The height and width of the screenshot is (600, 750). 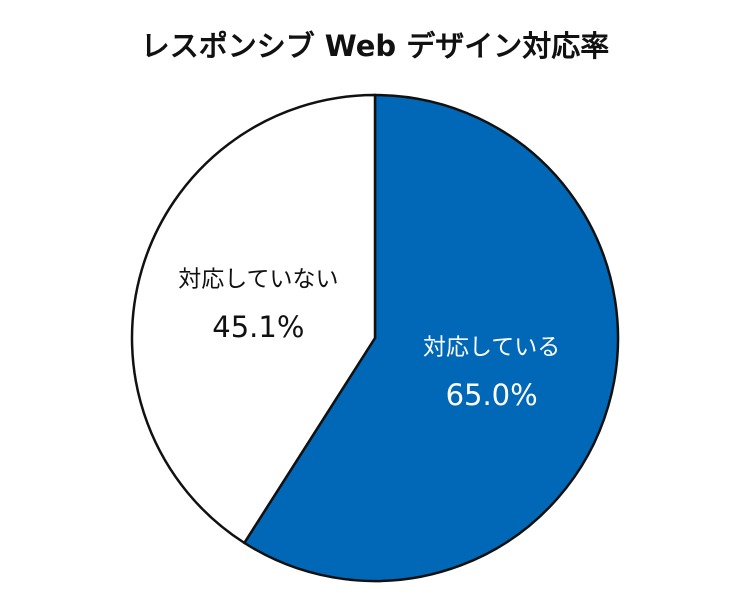 What do you see at coordinates (375, 46) in the screenshot?
I see `chart-title: レスポンシブ Web デザイン対応率` at bounding box center [375, 46].